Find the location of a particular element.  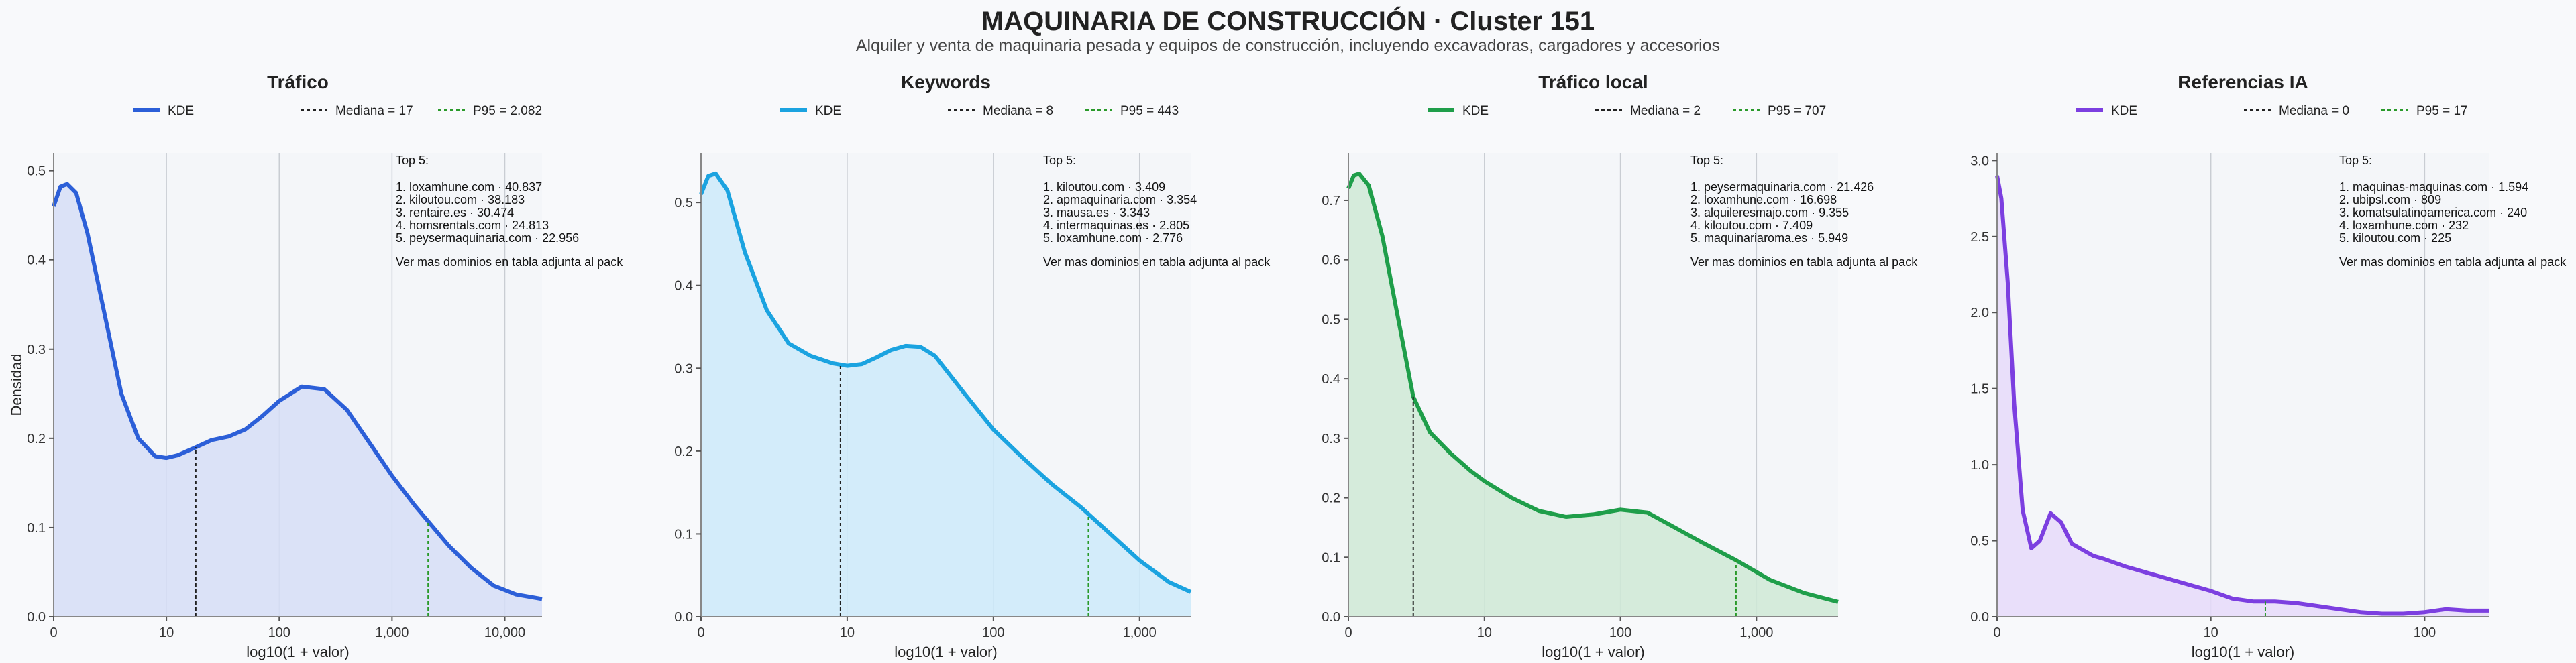

y-tick-label: 0.7 is located at coordinates (1331, 201).